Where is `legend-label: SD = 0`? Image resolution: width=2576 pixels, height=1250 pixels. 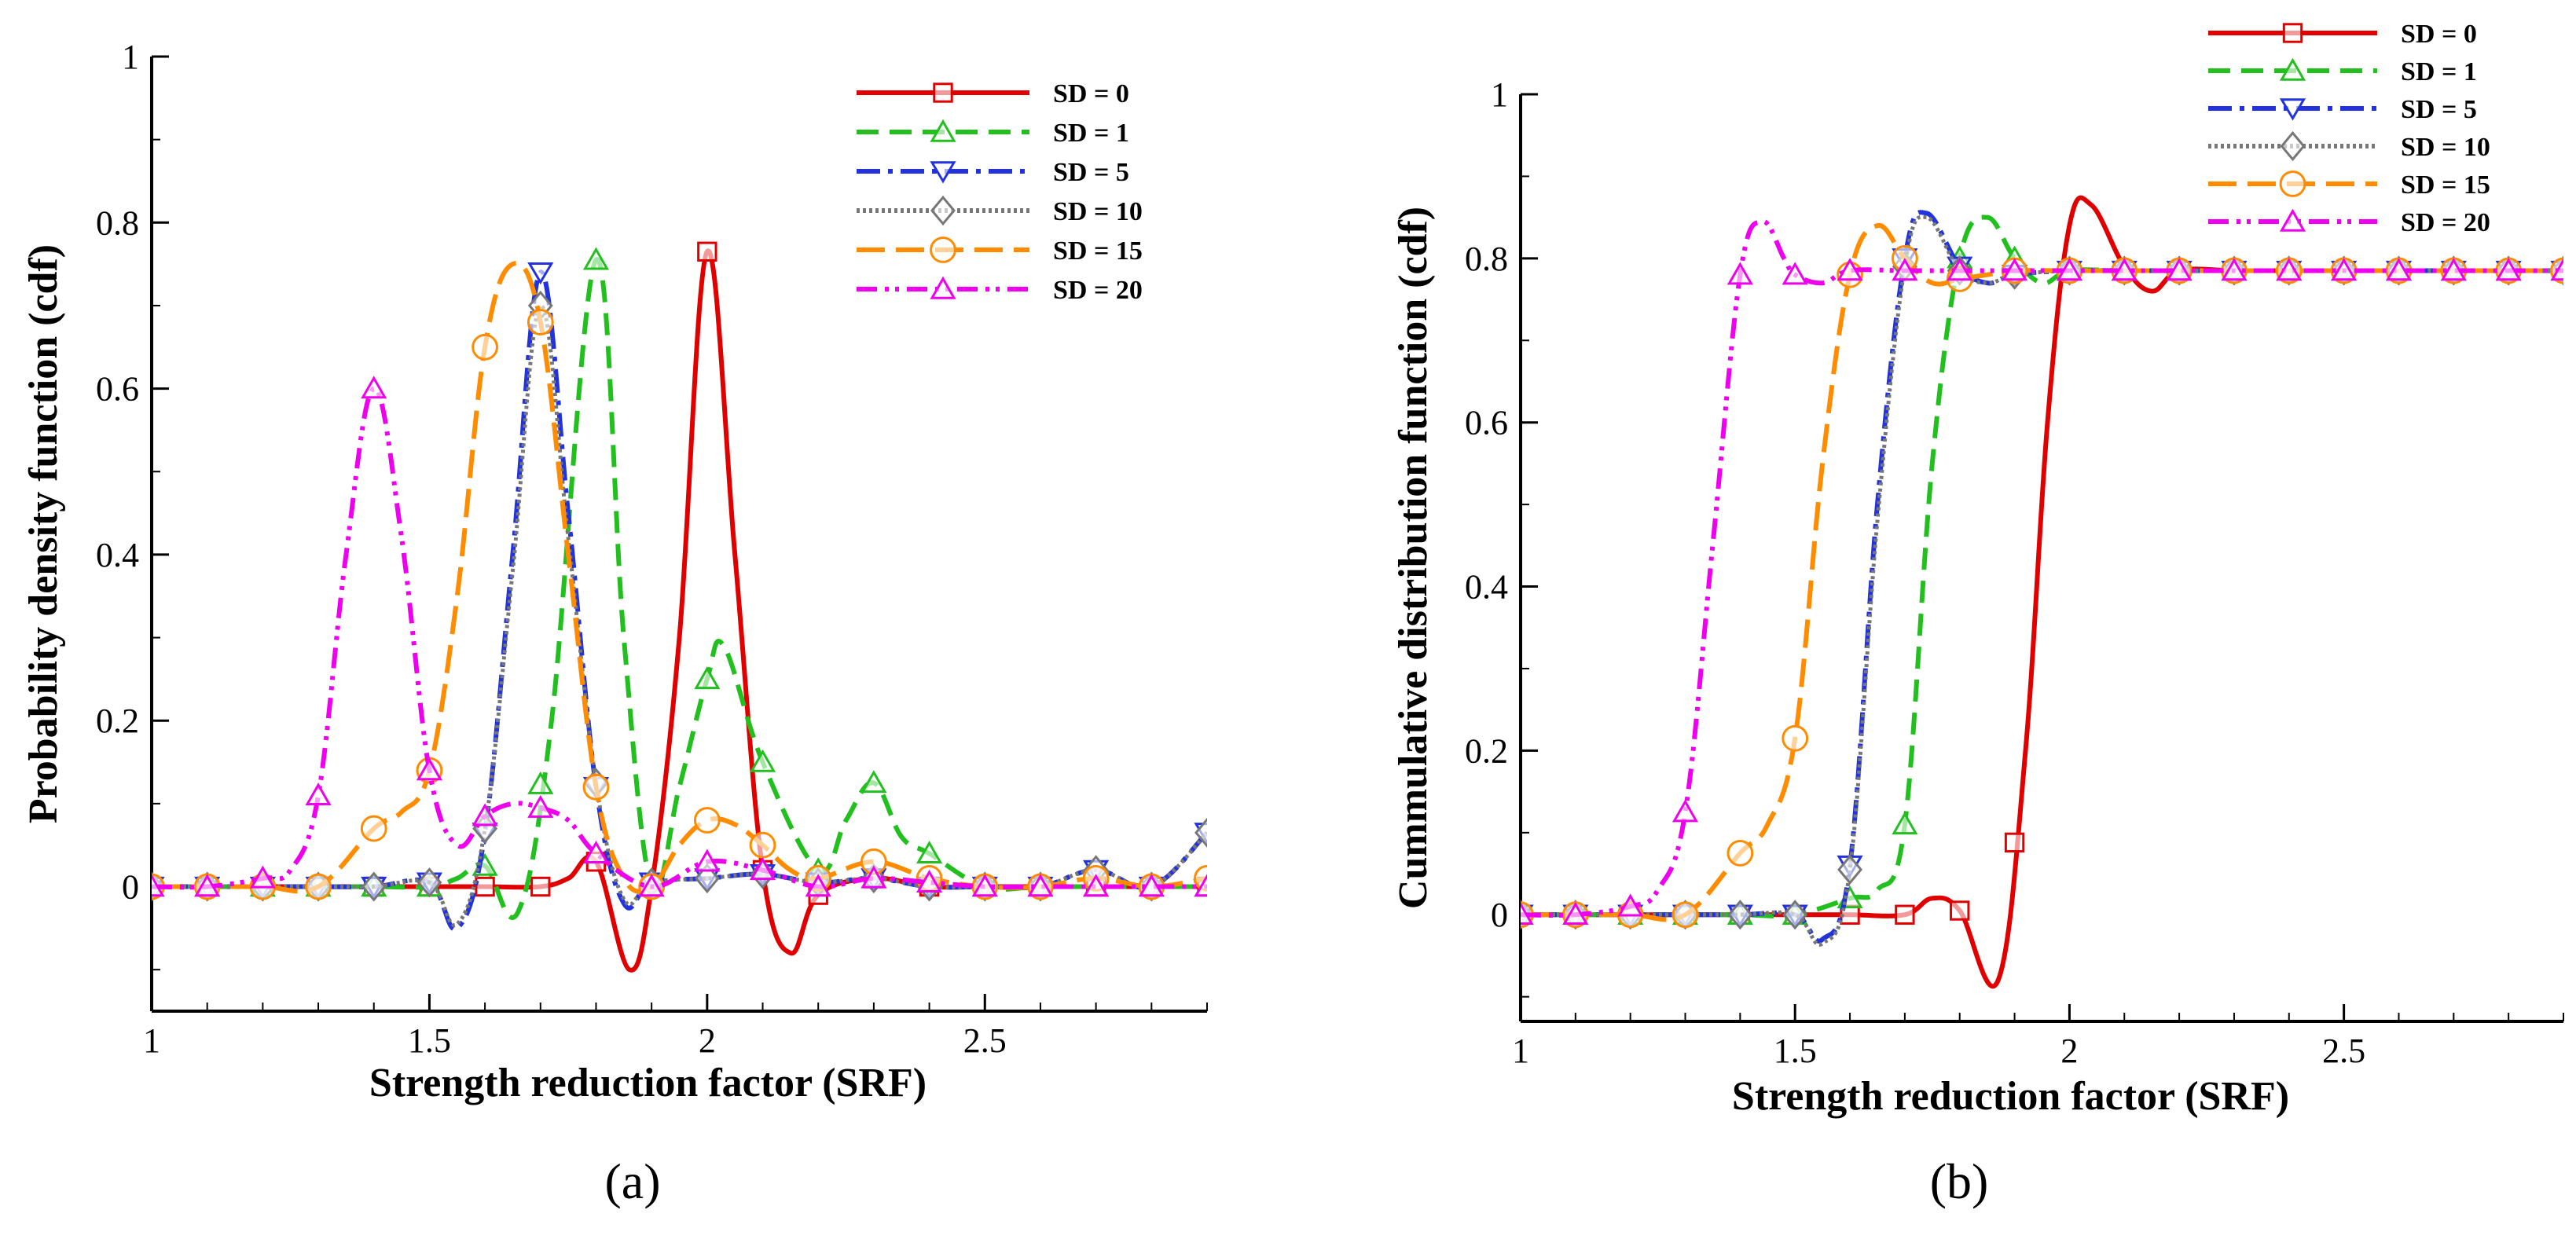 legend-label: SD = 0 is located at coordinates (2439, 34).